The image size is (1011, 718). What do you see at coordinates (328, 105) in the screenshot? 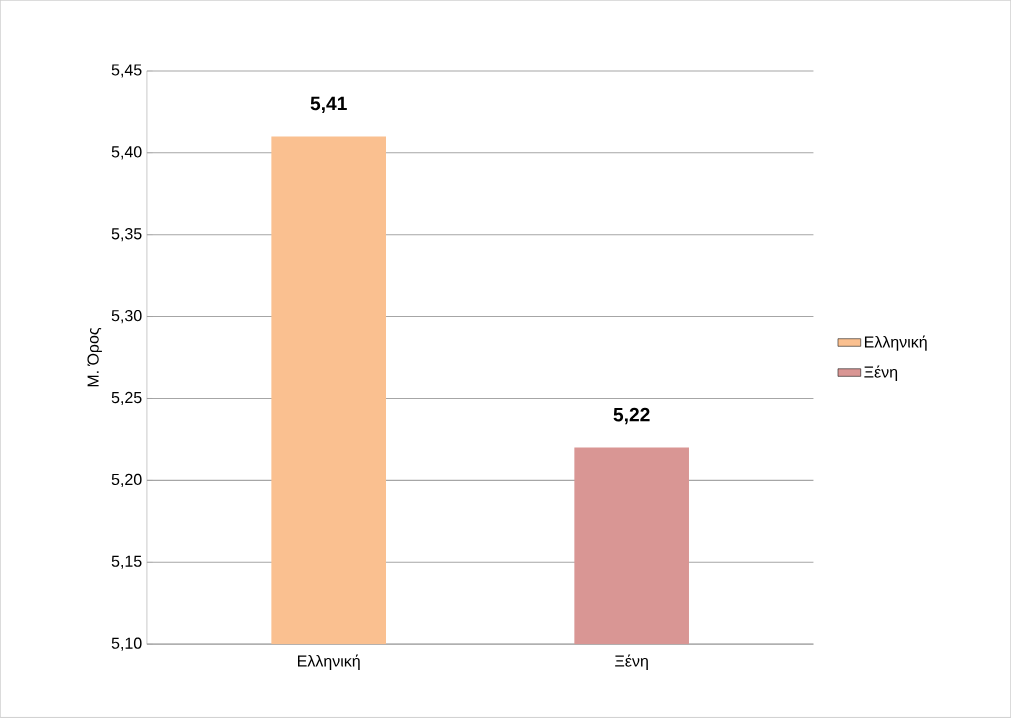
I see `data-label: 5,41` at bounding box center [328, 105].